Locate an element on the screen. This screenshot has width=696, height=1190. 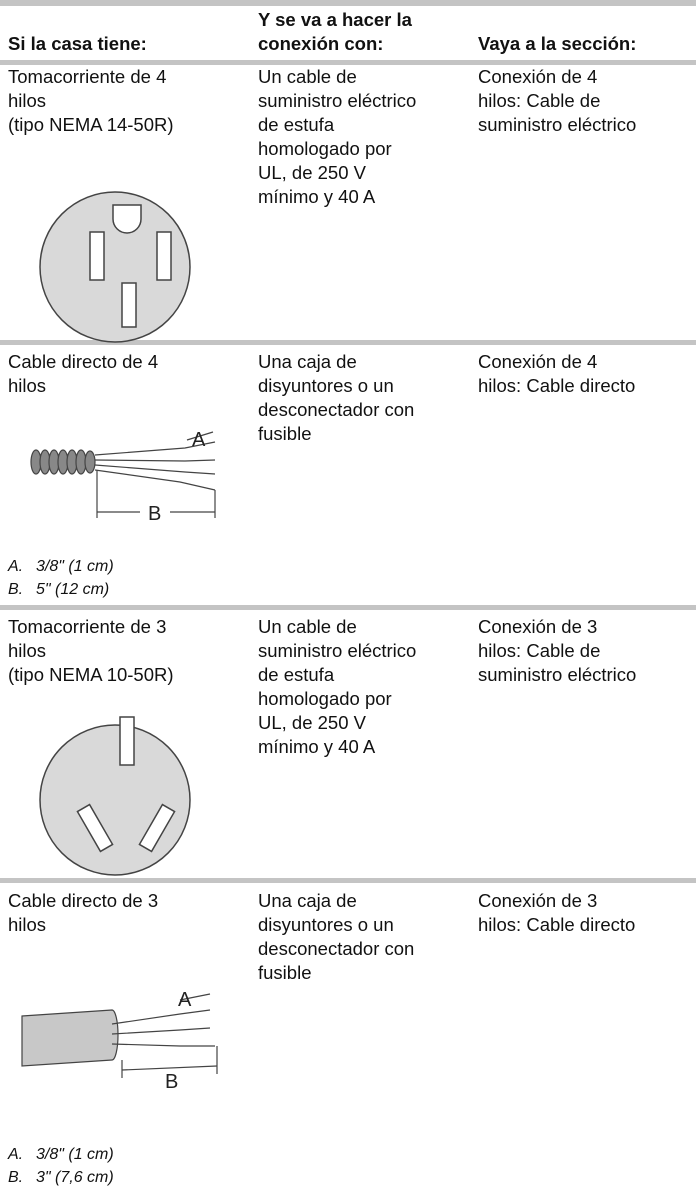
top-rule is located at coordinates (348, 3).